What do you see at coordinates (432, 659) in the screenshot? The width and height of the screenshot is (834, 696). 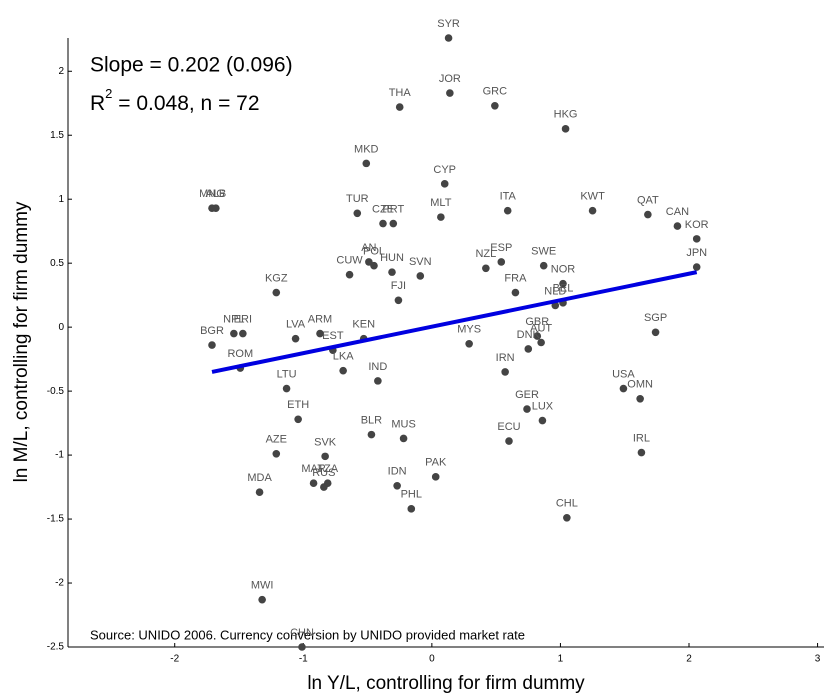 I see `x-tick-label: 0` at bounding box center [432, 659].